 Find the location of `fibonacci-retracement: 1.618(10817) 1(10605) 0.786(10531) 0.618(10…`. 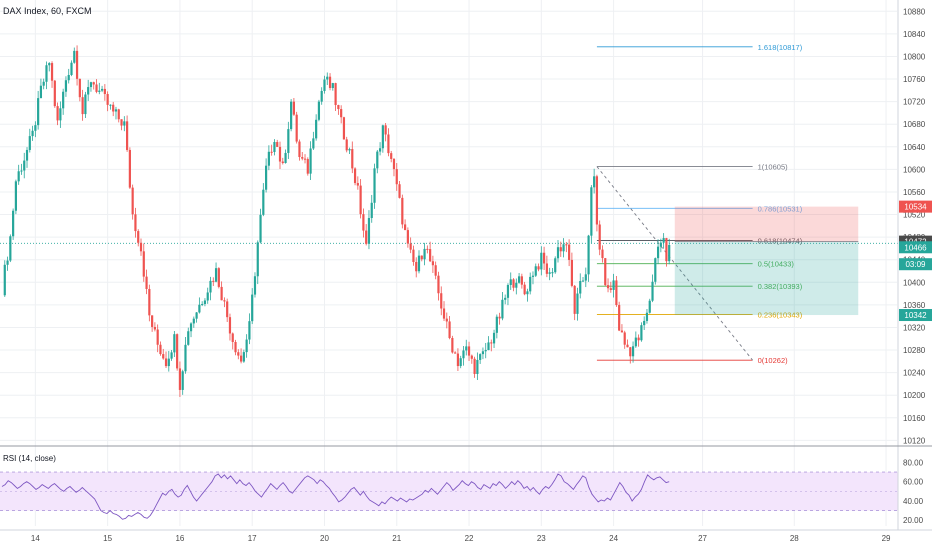

fibonacci-retracement: 1.618(10817) 1(10605) 0.786(10531) 0.618(10… is located at coordinates (699, 204).